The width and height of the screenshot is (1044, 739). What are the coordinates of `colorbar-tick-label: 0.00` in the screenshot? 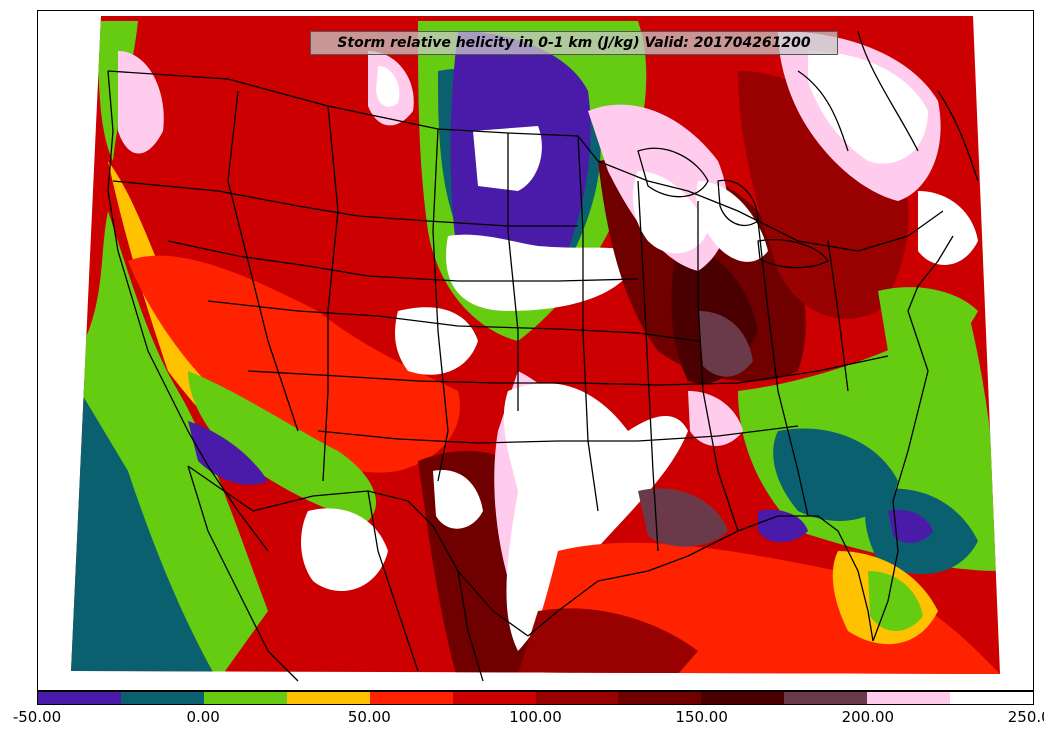 It's located at (203, 717).